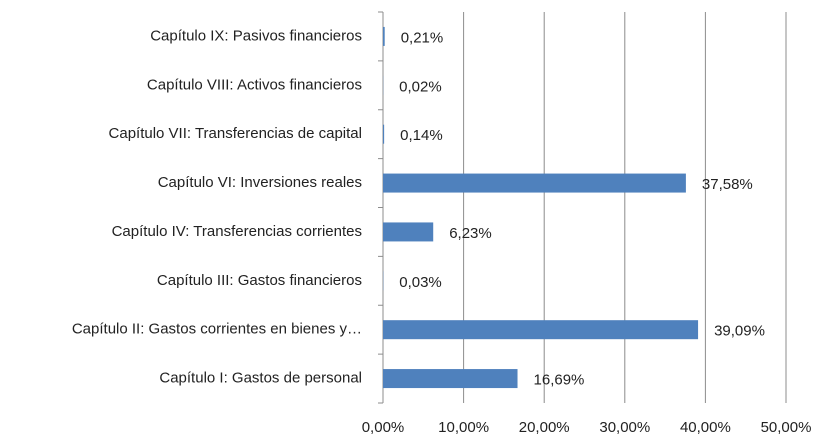  Describe the element at coordinates (421, 135) in the screenshot. I see `data-label: 0,14%` at that location.